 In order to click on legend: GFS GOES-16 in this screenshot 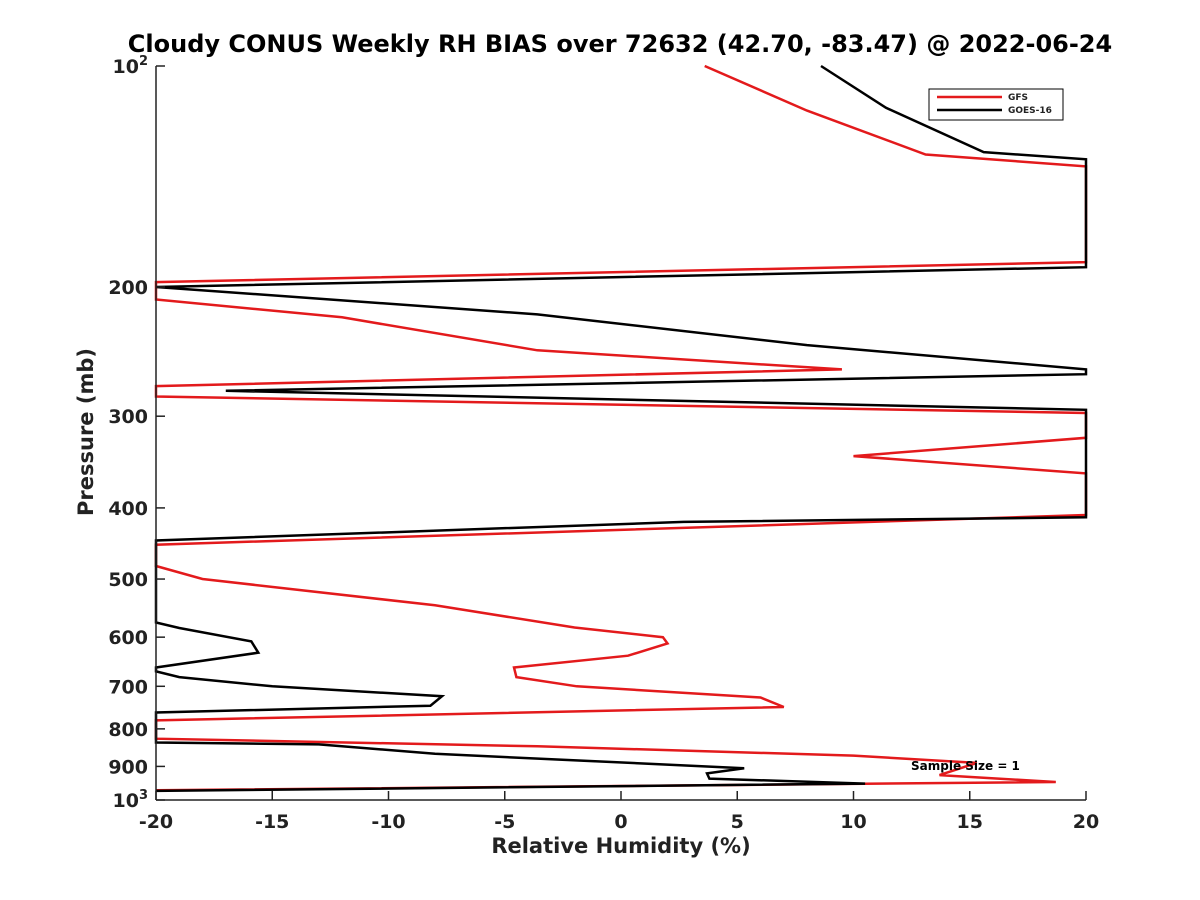, I will do `click(996, 104)`.